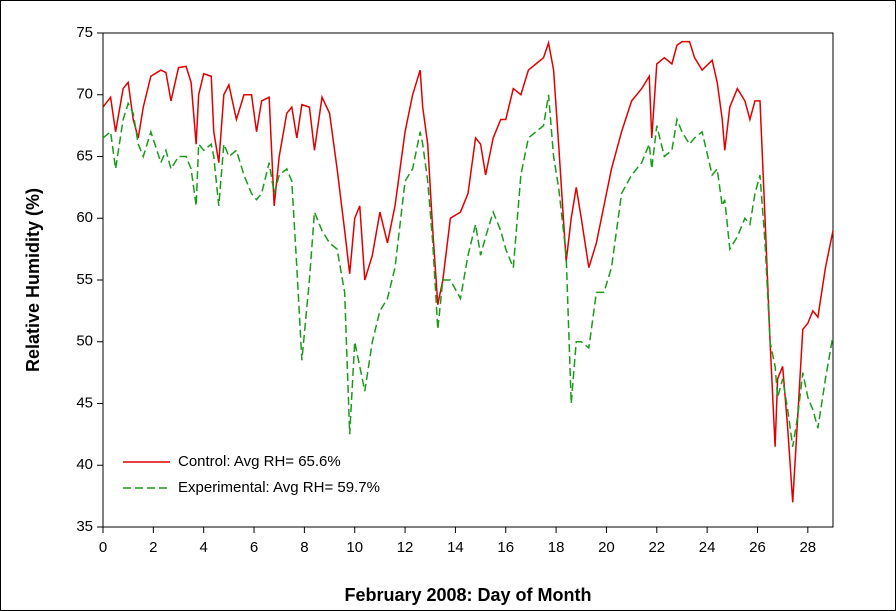 The width and height of the screenshot is (896, 611). What do you see at coordinates (84, 32) in the screenshot?
I see `y-tick-label: 75` at bounding box center [84, 32].